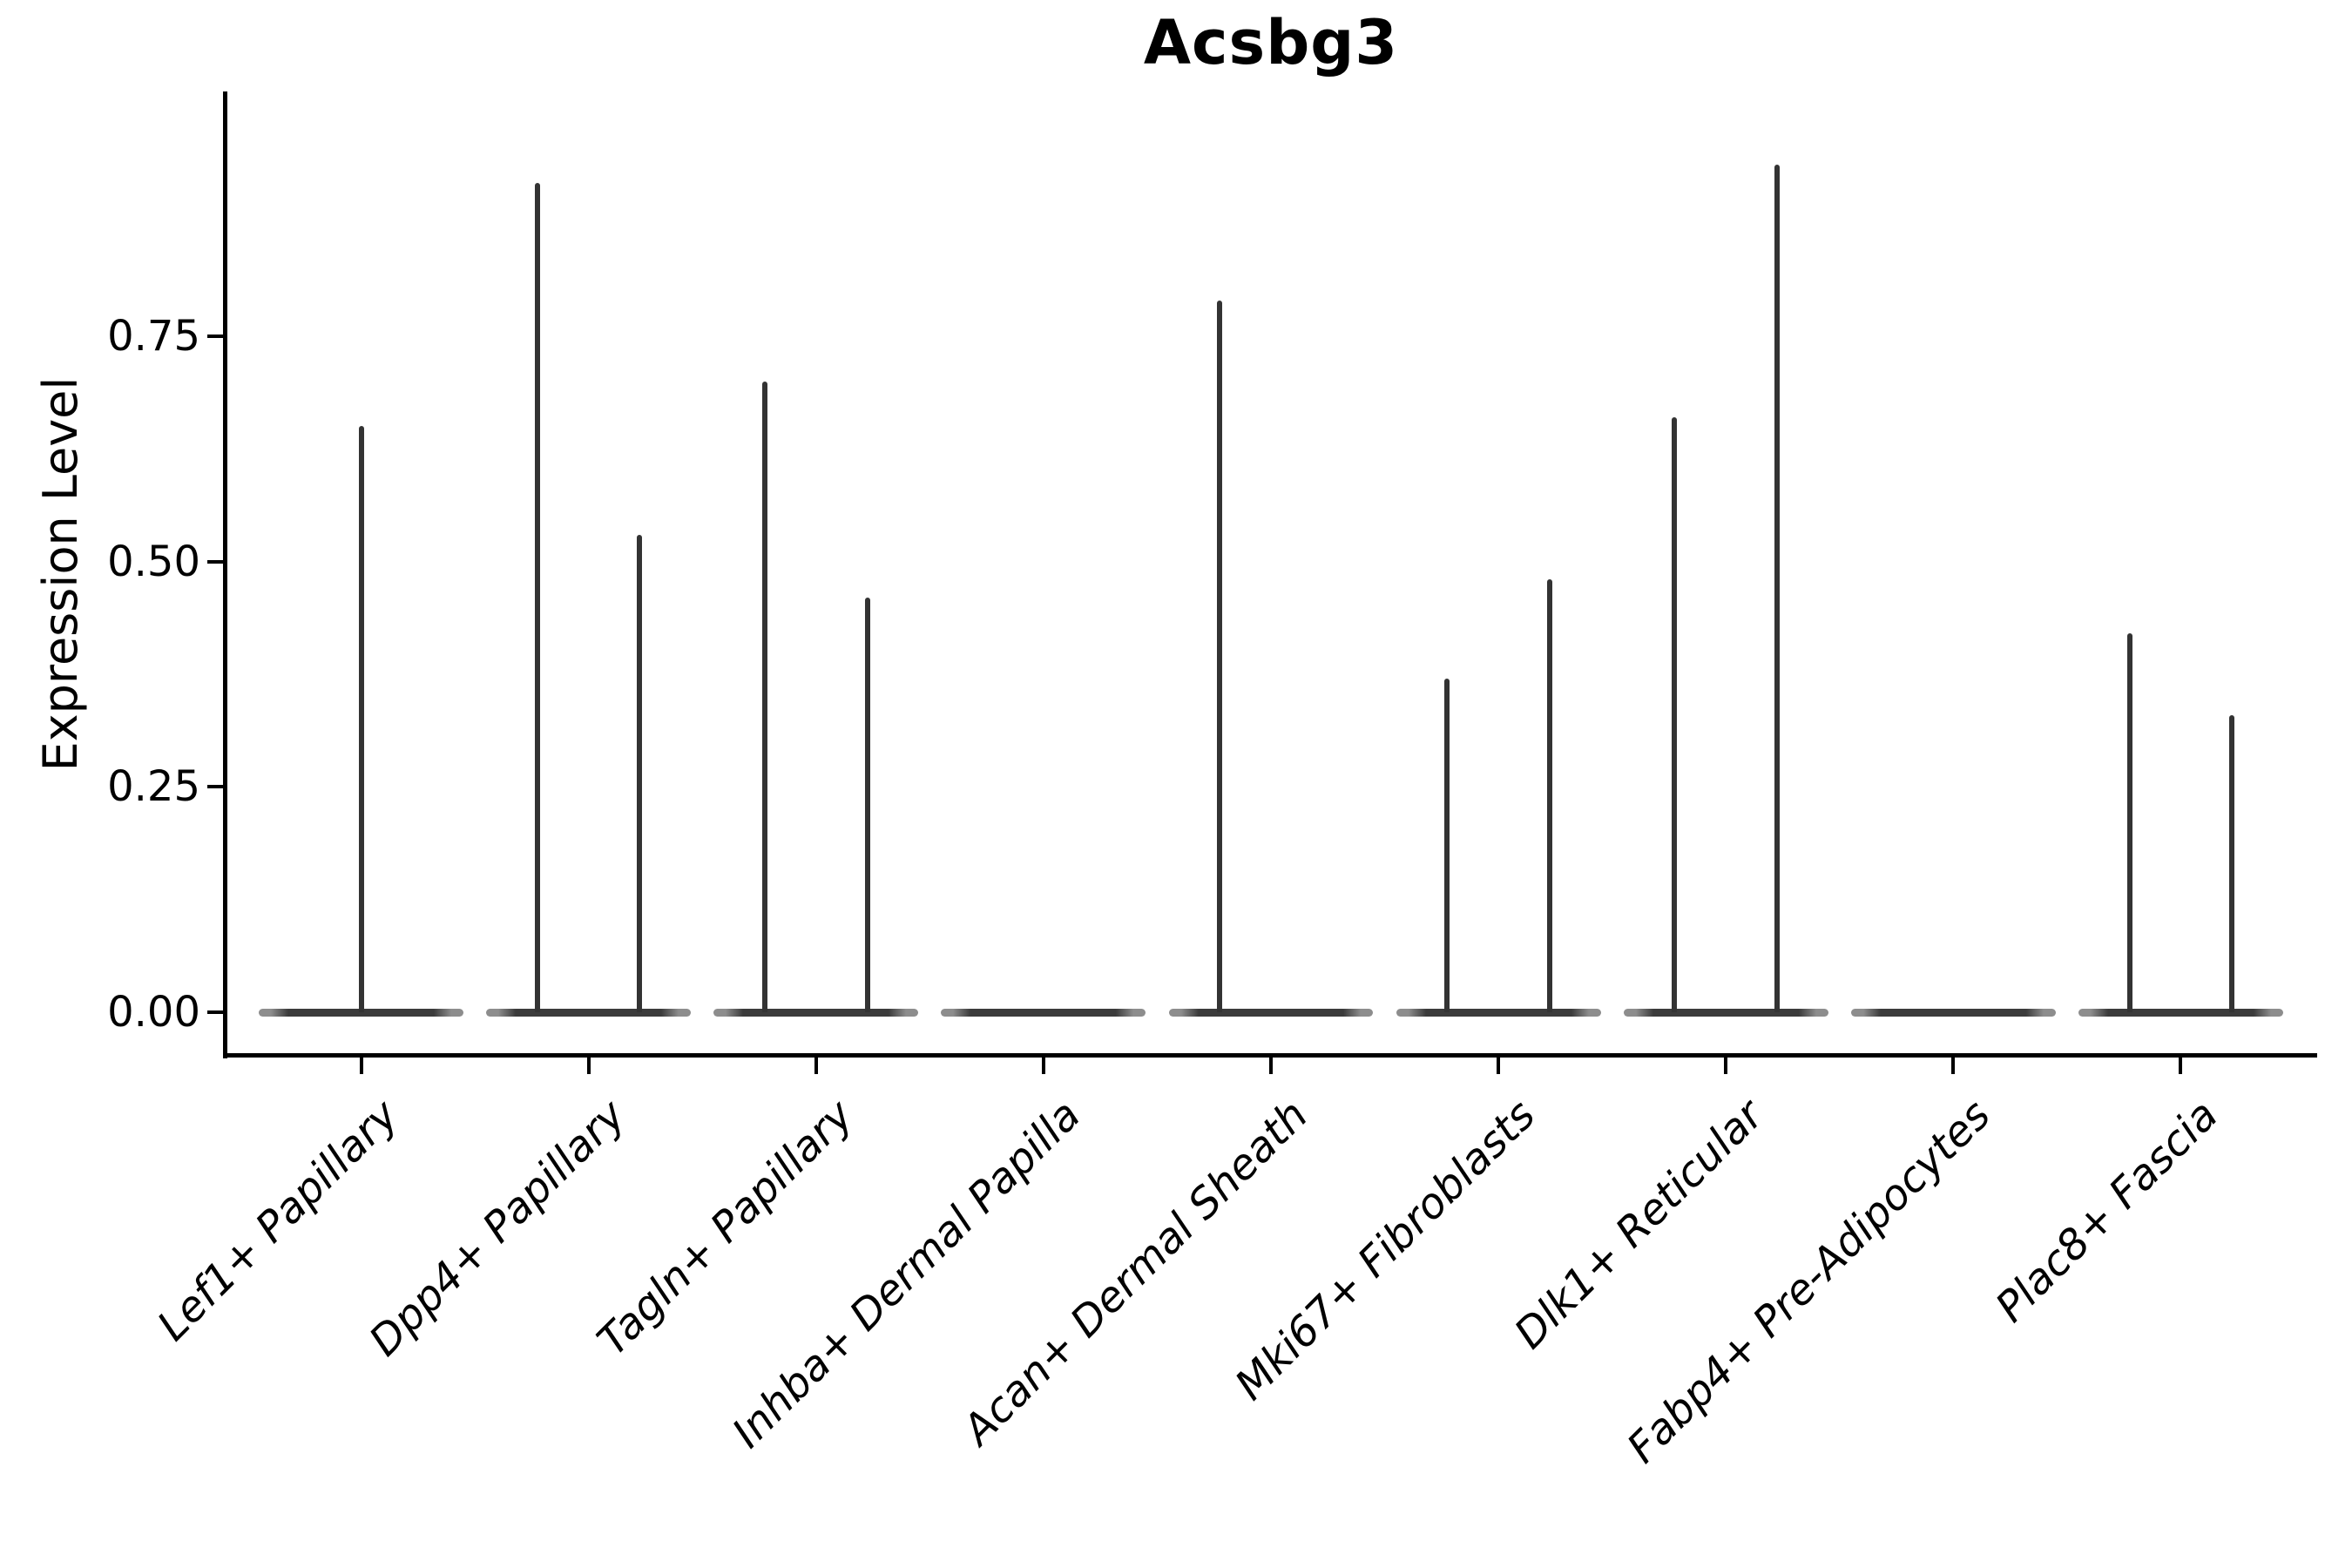  What do you see at coordinates (153, 336) in the screenshot?
I see `y-tick-label: 0.75` at bounding box center [153, 336].